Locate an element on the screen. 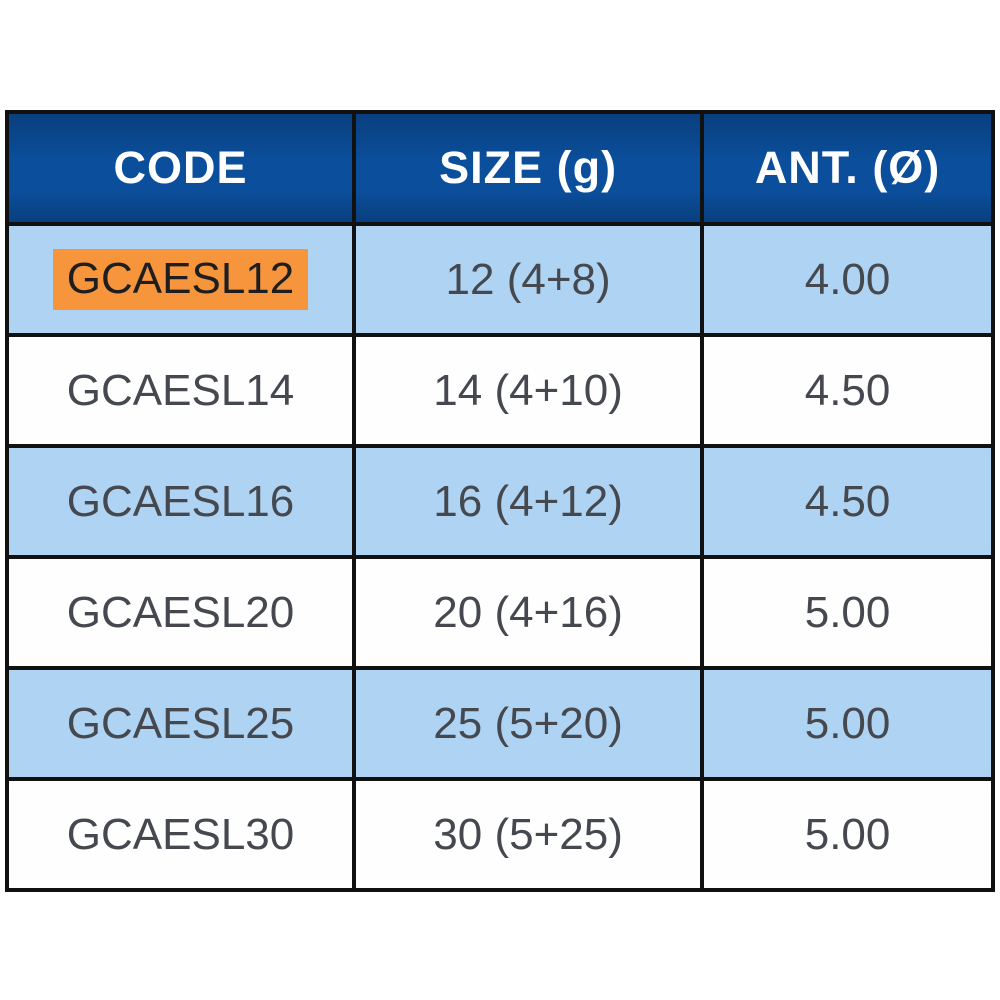 The width and height of the screenshot is (1000, 1000). column-header-ant-diameter: ANT. (Ø) is located at coordinates (847, 168).